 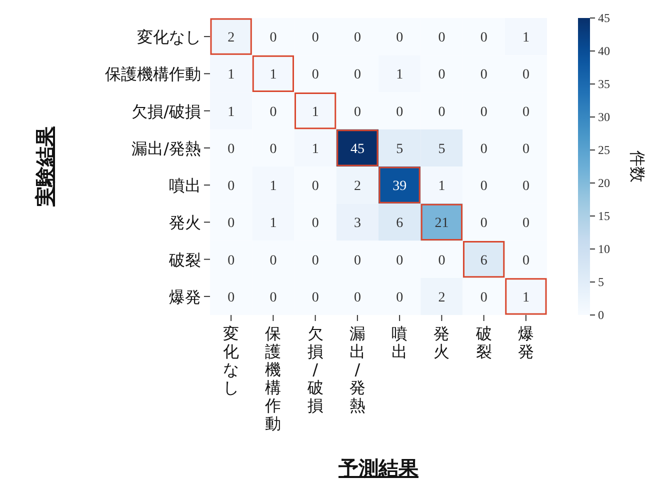 What do you see at coordinates (604, 249) in the screenshot?
I see `color-bar-label: 10` at bounding box center [604, 249].